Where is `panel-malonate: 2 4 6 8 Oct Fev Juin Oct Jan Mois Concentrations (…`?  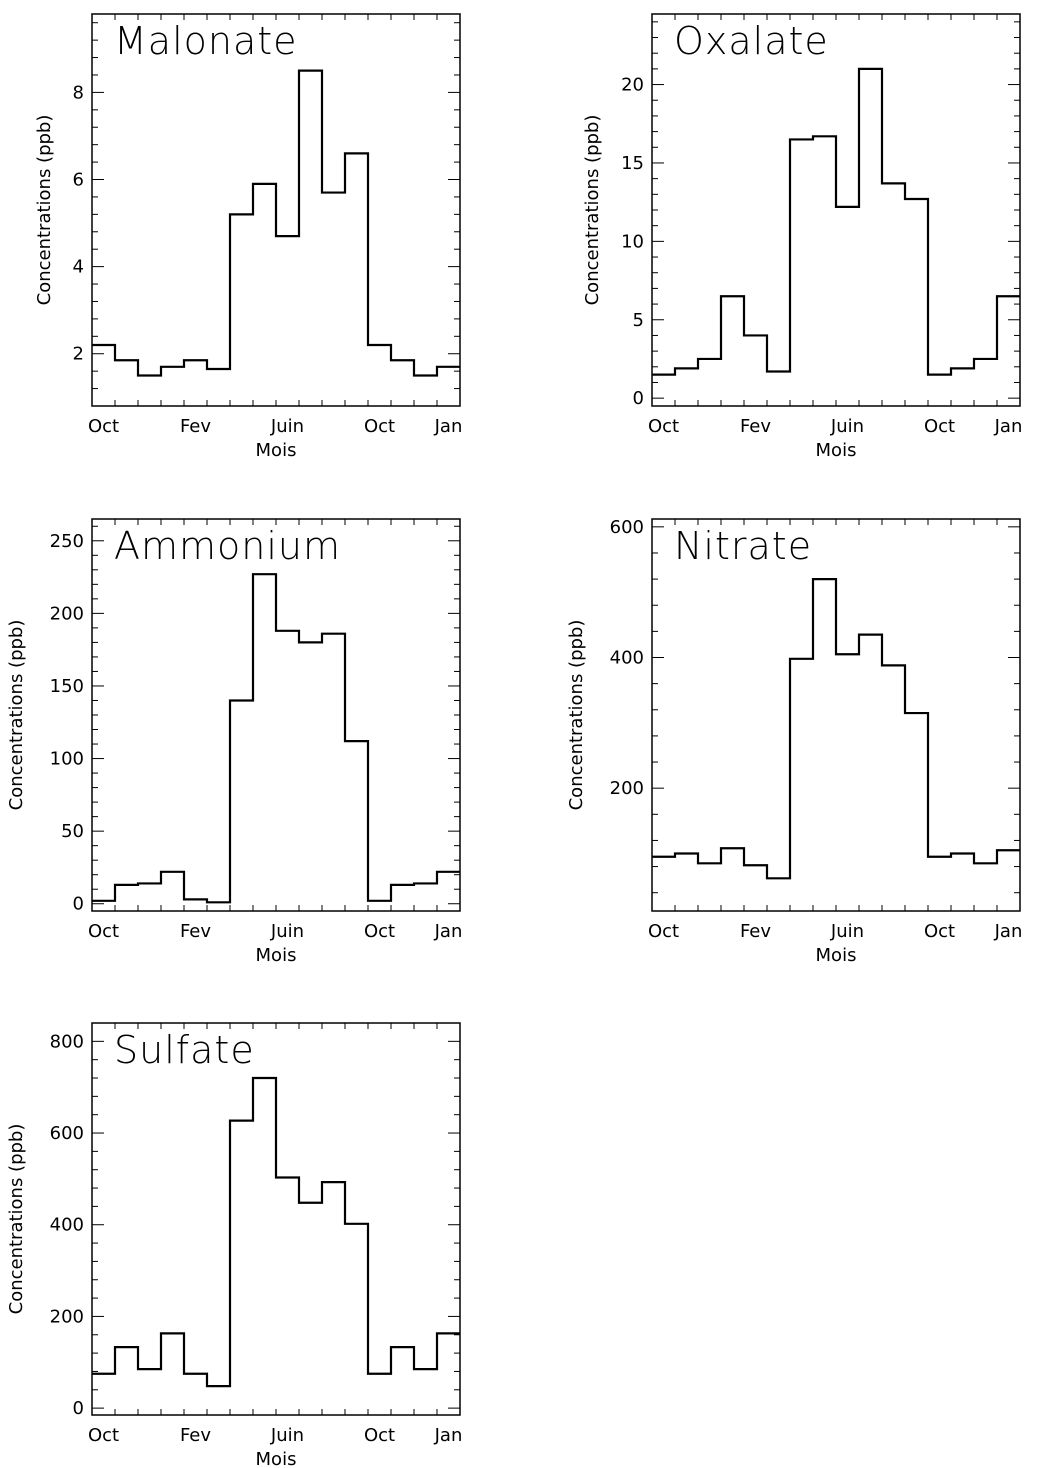 panel-malonate: 2 4 6 8 Oct Fev Juin Oct Jan Mois Concentrations (… is located at coordinates (248, 237).